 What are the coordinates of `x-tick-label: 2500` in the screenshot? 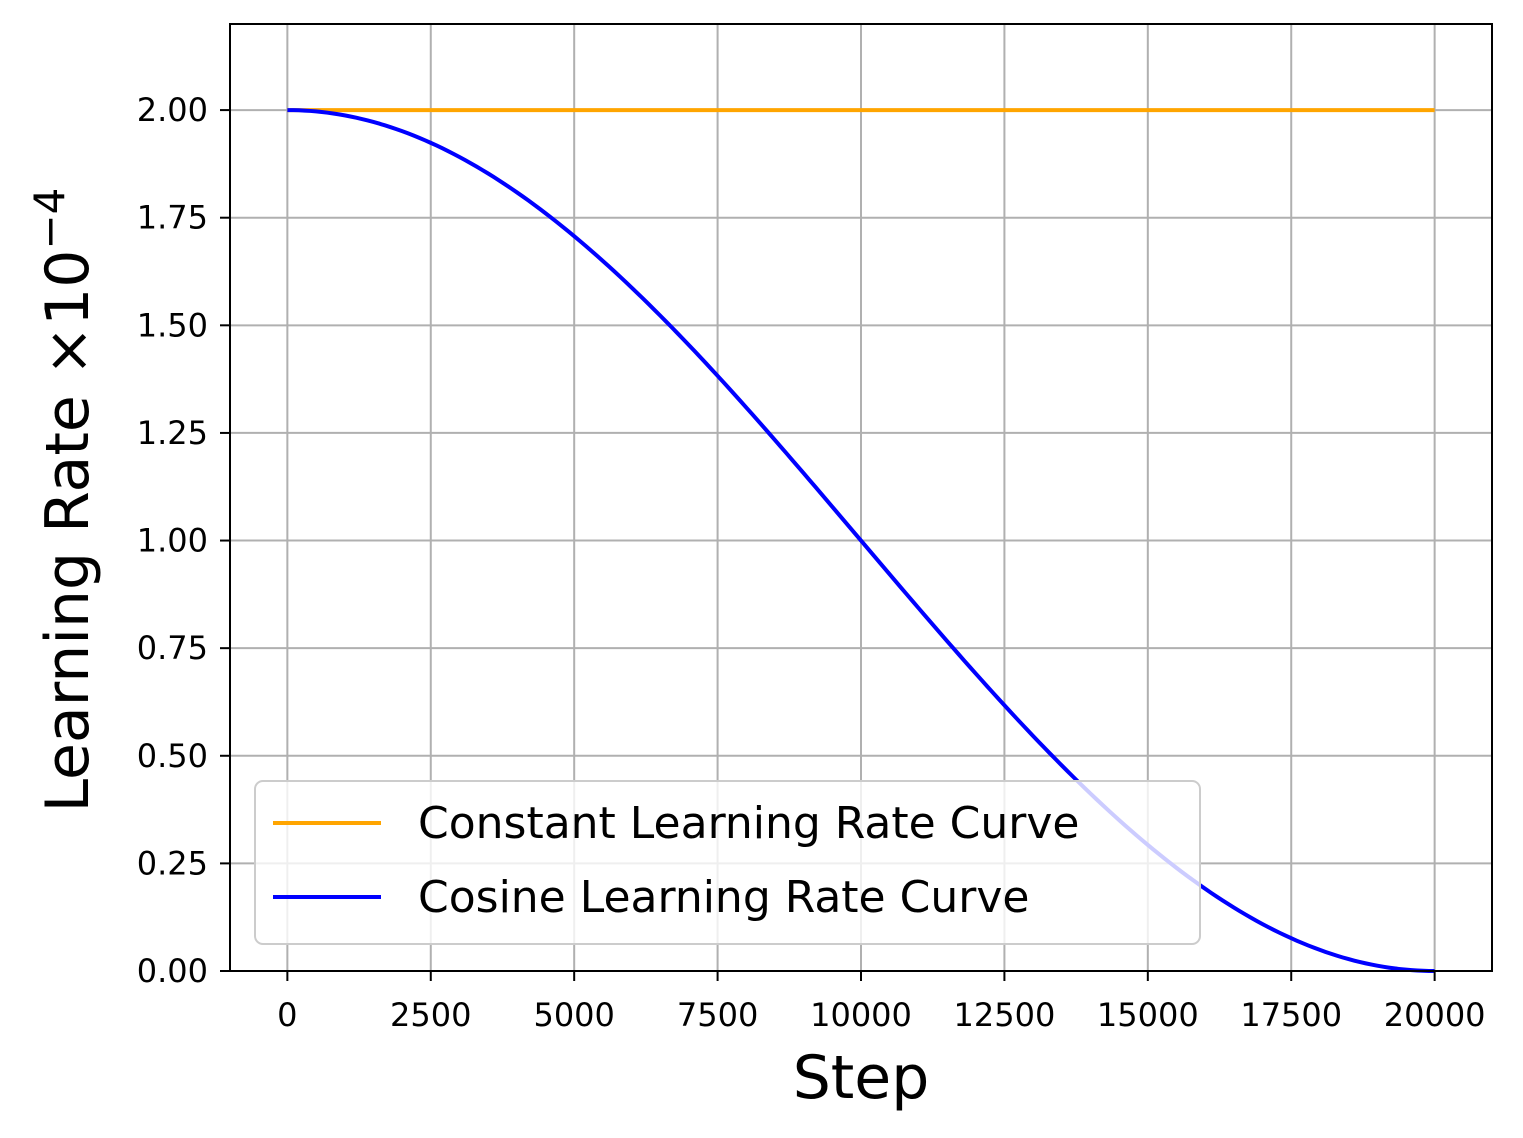 It's located at (430, 1015).